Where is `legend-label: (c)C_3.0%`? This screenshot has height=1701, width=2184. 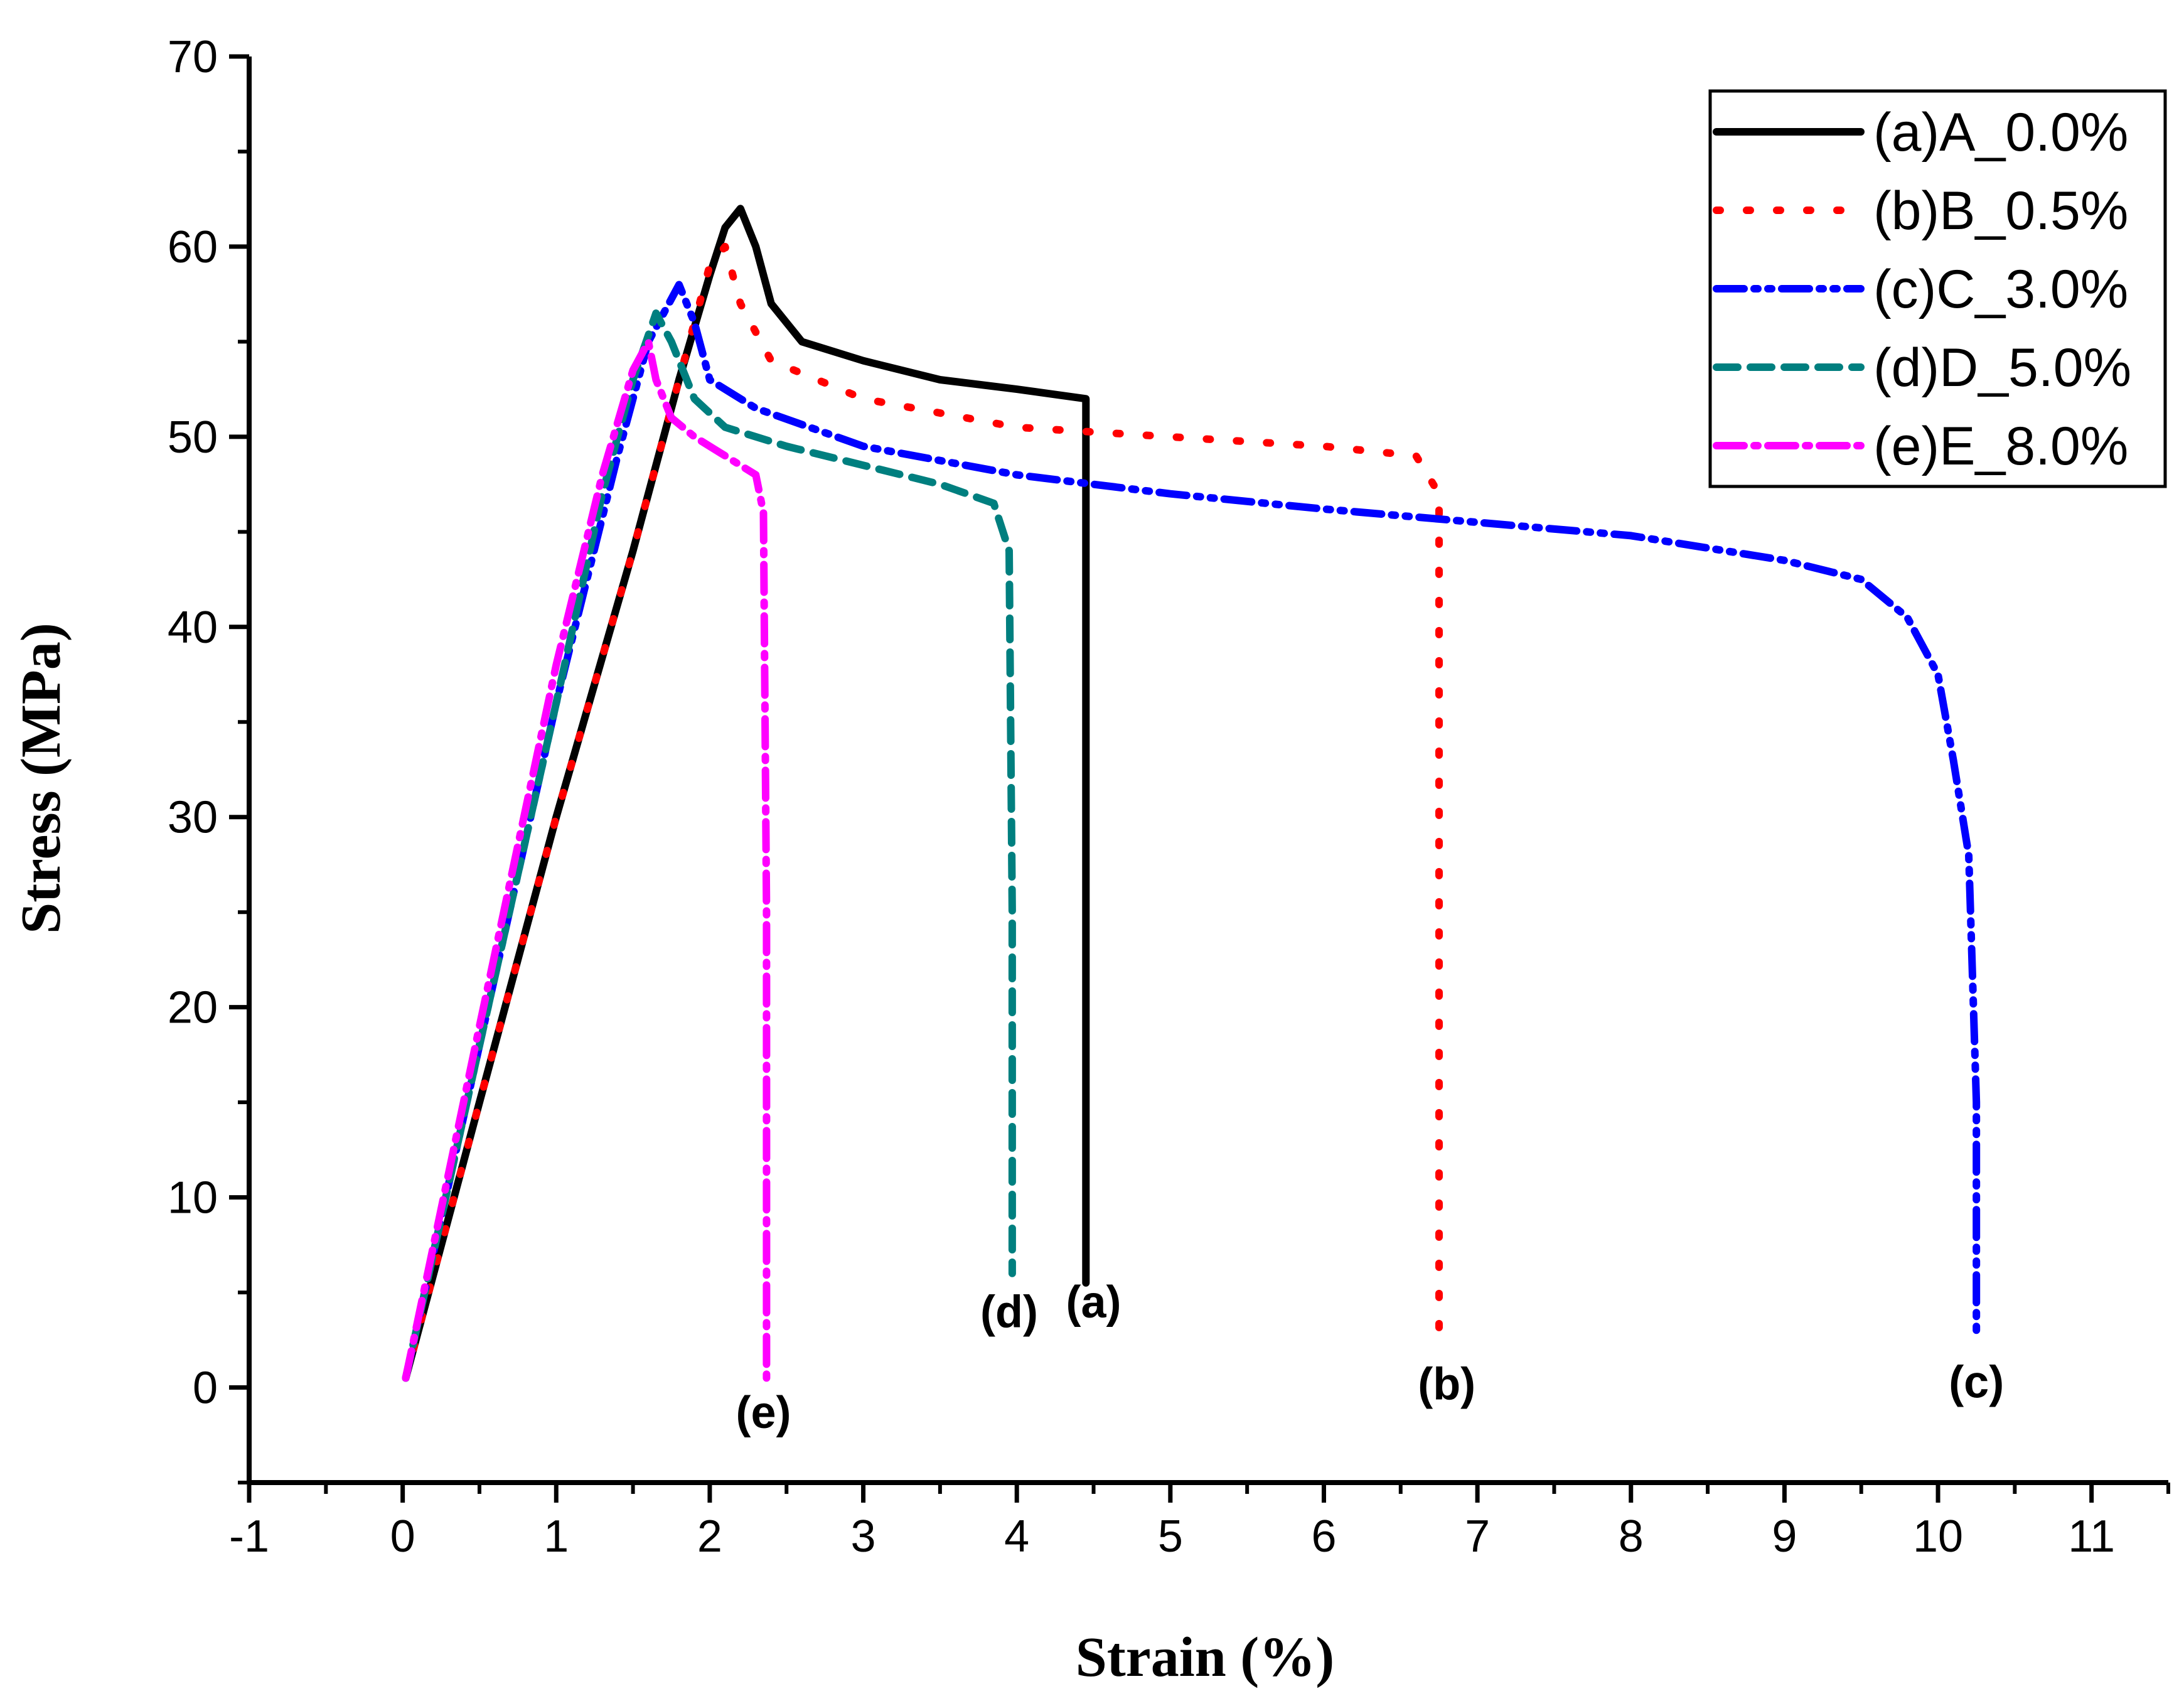
legend-label: (c)C_3.0% is located at coordinates (2000, 289).